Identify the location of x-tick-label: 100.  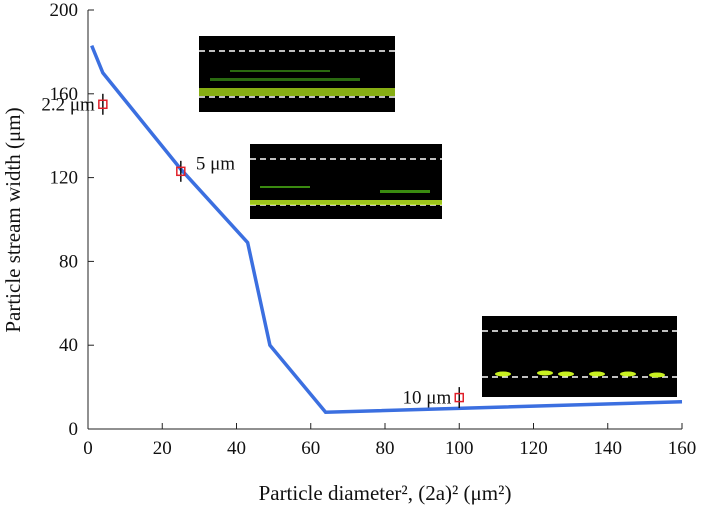
(459, 448).